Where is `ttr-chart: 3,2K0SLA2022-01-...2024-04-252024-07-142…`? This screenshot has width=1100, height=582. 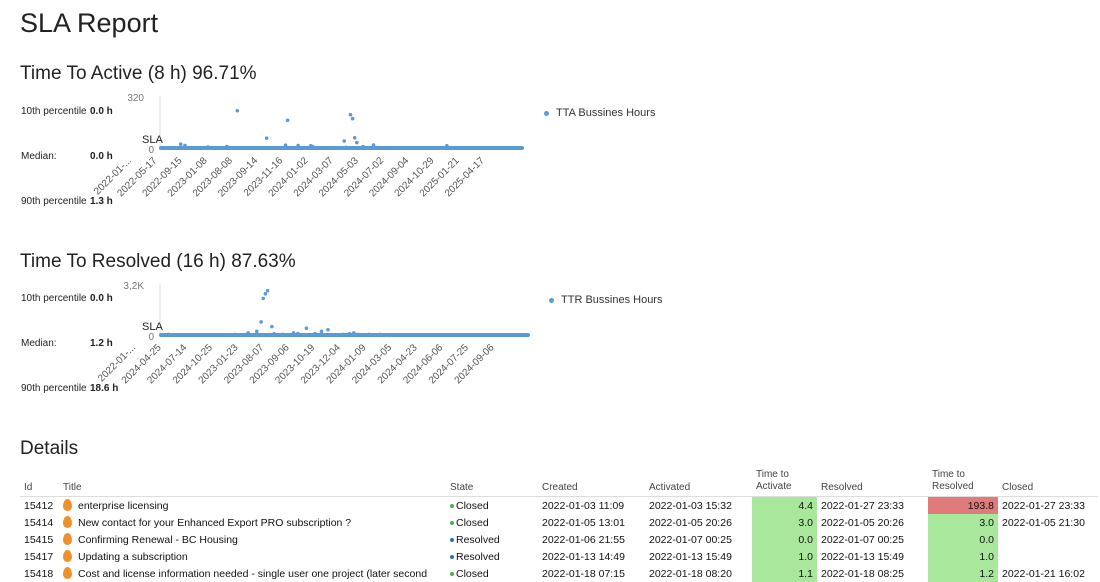 ttr-chart: 3,2K0SLA2022-01-...2024-04-252024-07-142… is located at coordinates (313, 333).